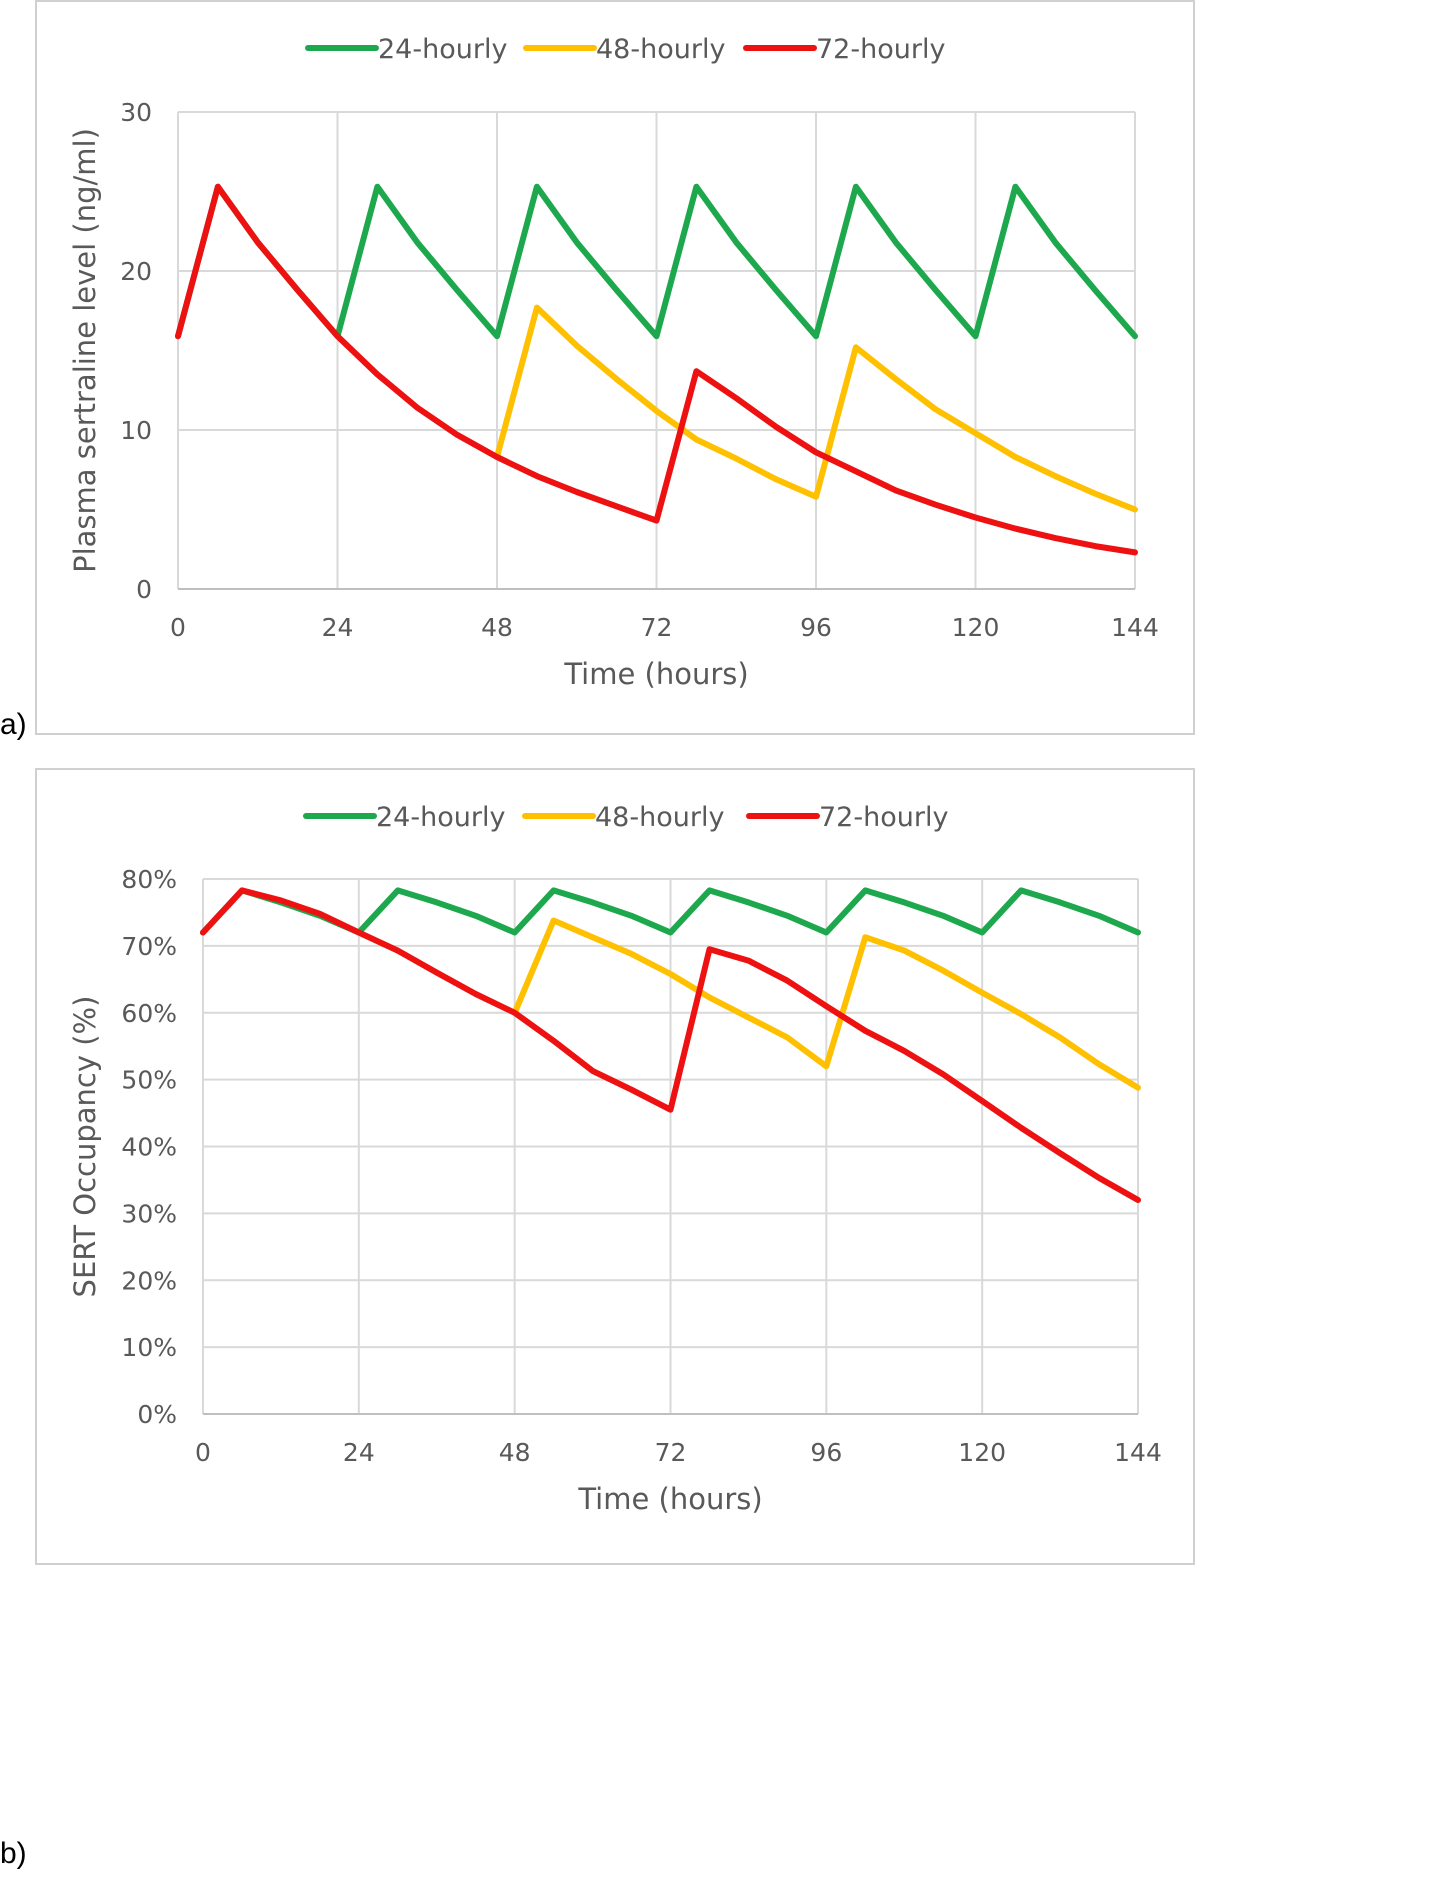 The height and width of the screenshot is (1902, 1456). What do you see at coordinates (136, 430) in the screenshot?
I see `y-tick-label: 10` at bounding box center [136, 430].